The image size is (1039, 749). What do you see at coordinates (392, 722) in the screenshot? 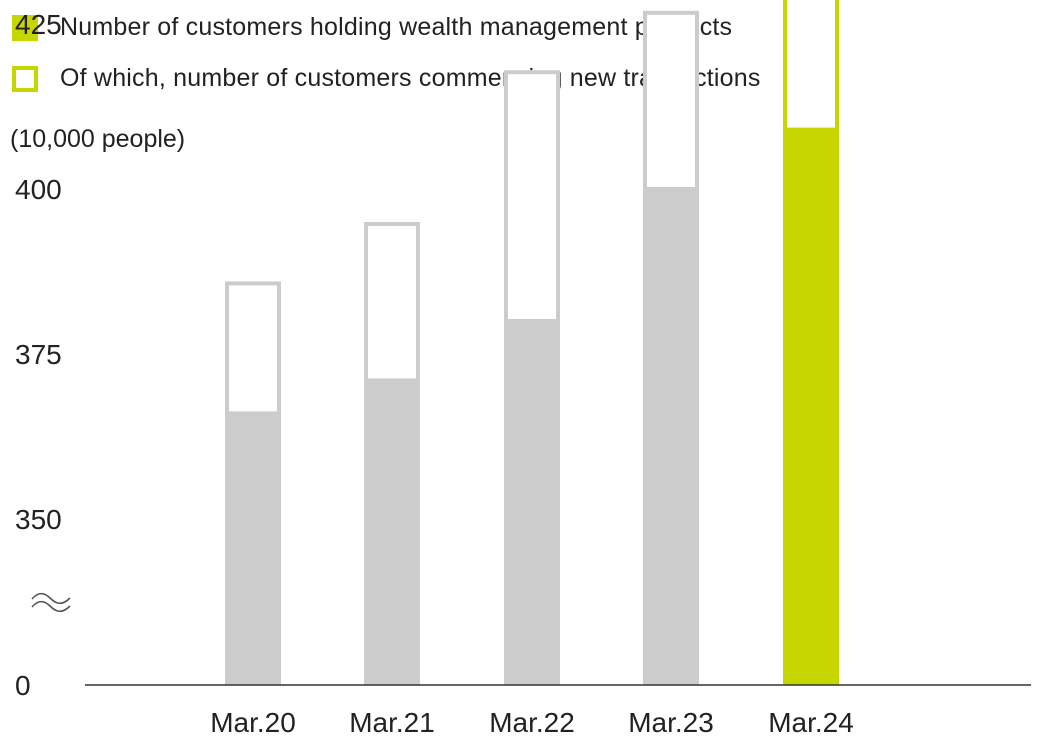
I see `x-category-label: Mar.21` at bounding box center [392, 722].